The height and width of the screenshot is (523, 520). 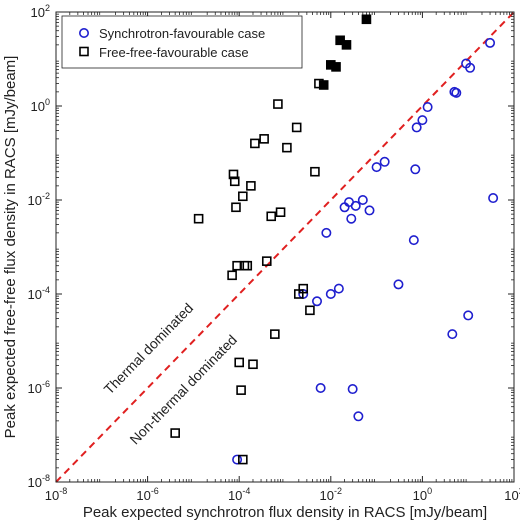 I want to click on legend-label-freefree: Free-free-favourable case, so click(x=174, y=52).